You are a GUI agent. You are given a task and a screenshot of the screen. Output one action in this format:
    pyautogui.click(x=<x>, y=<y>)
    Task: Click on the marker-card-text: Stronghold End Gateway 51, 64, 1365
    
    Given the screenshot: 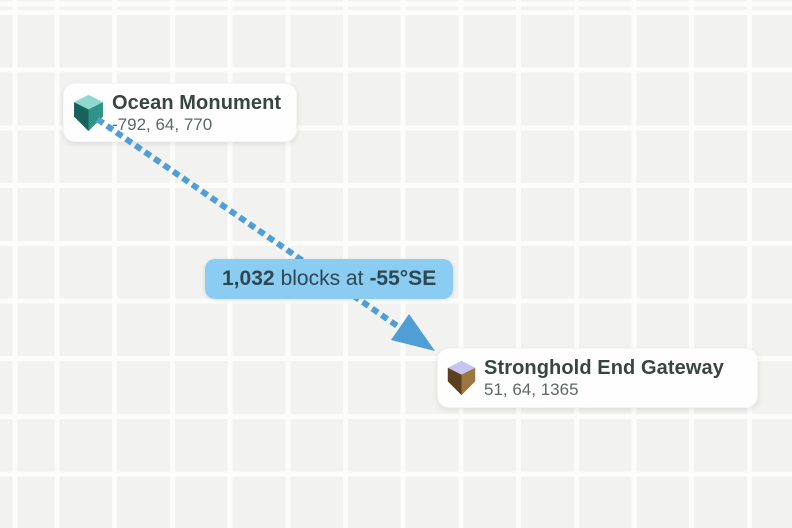 What is the action you would take?
    pyautogui.click(x=604, y=378)
    